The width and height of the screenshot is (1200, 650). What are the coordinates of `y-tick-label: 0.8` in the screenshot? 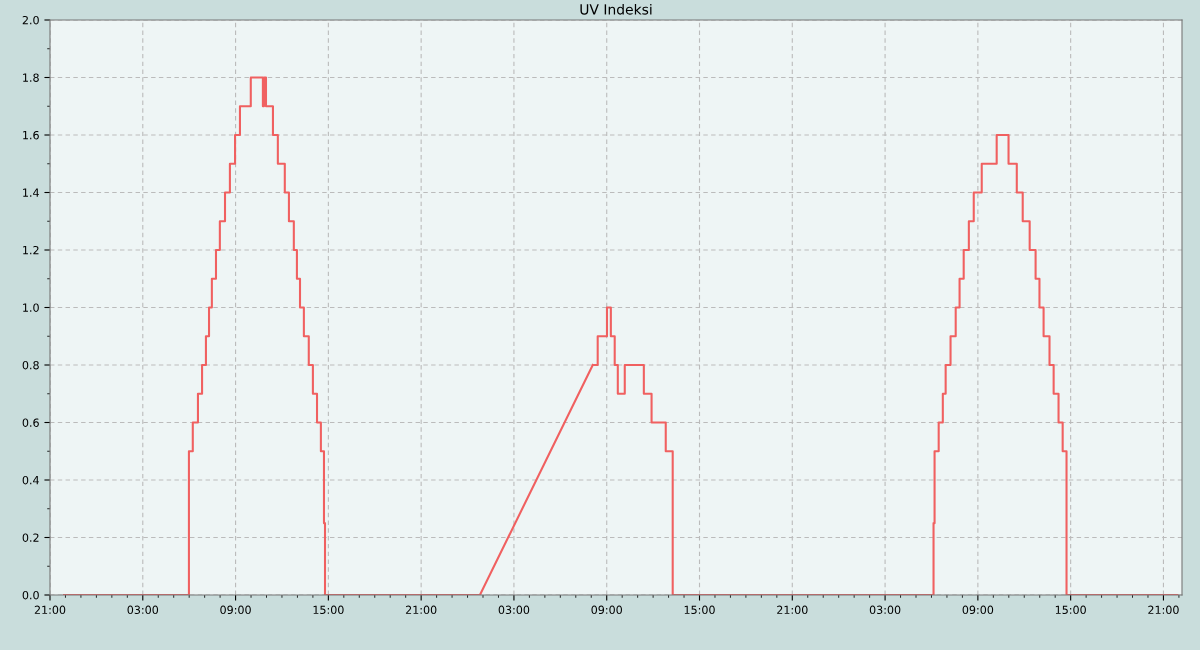 It's located at (30, 365).